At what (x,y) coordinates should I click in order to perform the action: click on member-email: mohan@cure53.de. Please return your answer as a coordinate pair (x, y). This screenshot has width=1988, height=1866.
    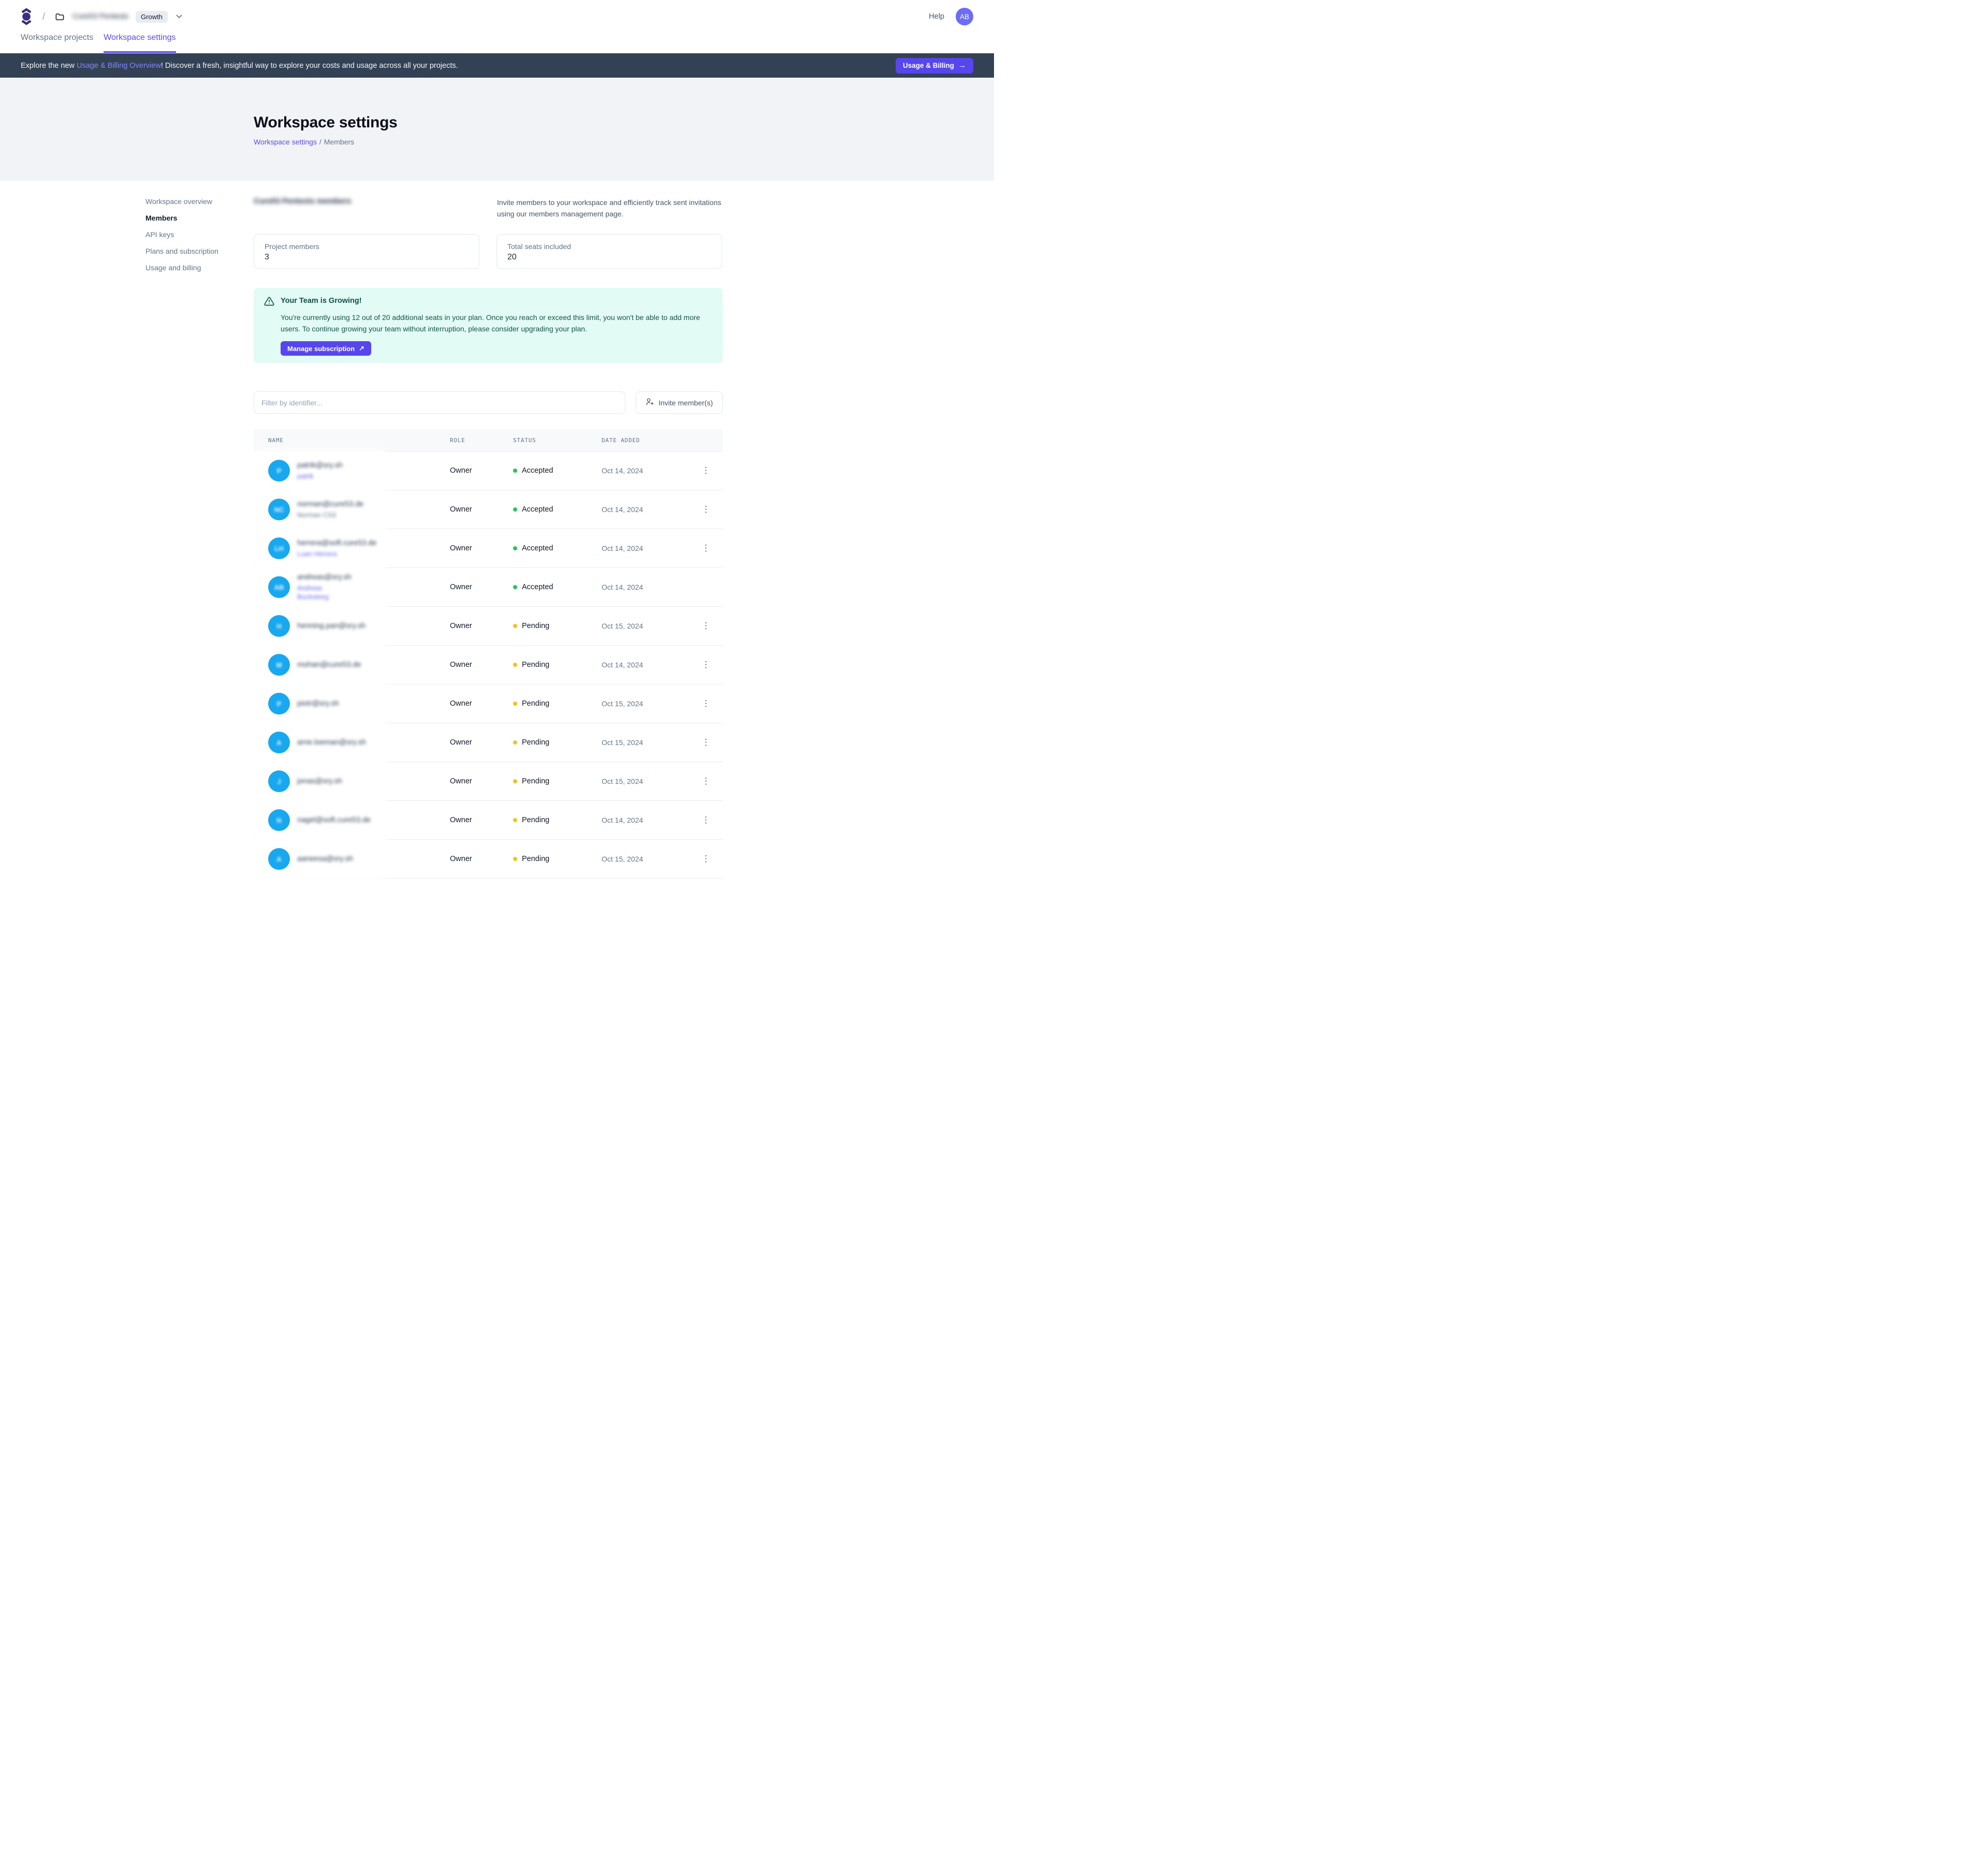
    Looking at the image, I should click on (329, 665).